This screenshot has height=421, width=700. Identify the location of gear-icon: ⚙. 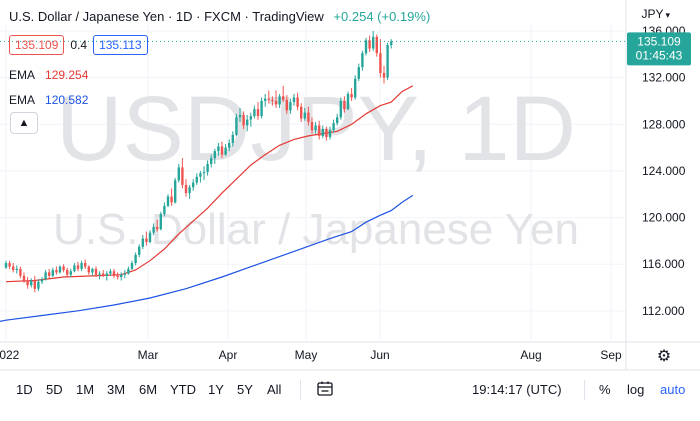
(664, 355).